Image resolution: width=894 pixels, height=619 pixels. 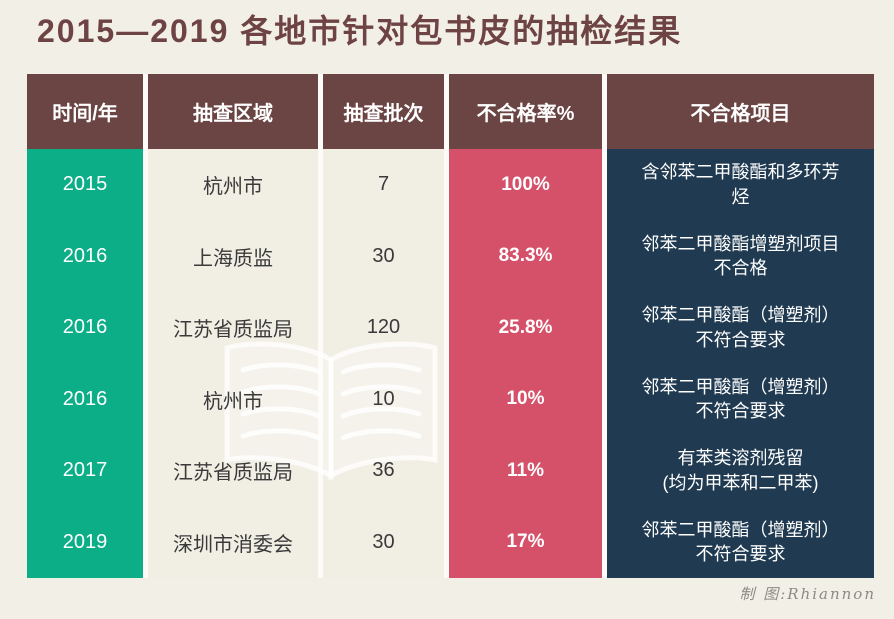 I want to click on table-row-6-region: 深圳市消委会, so click(x=233, y=542).